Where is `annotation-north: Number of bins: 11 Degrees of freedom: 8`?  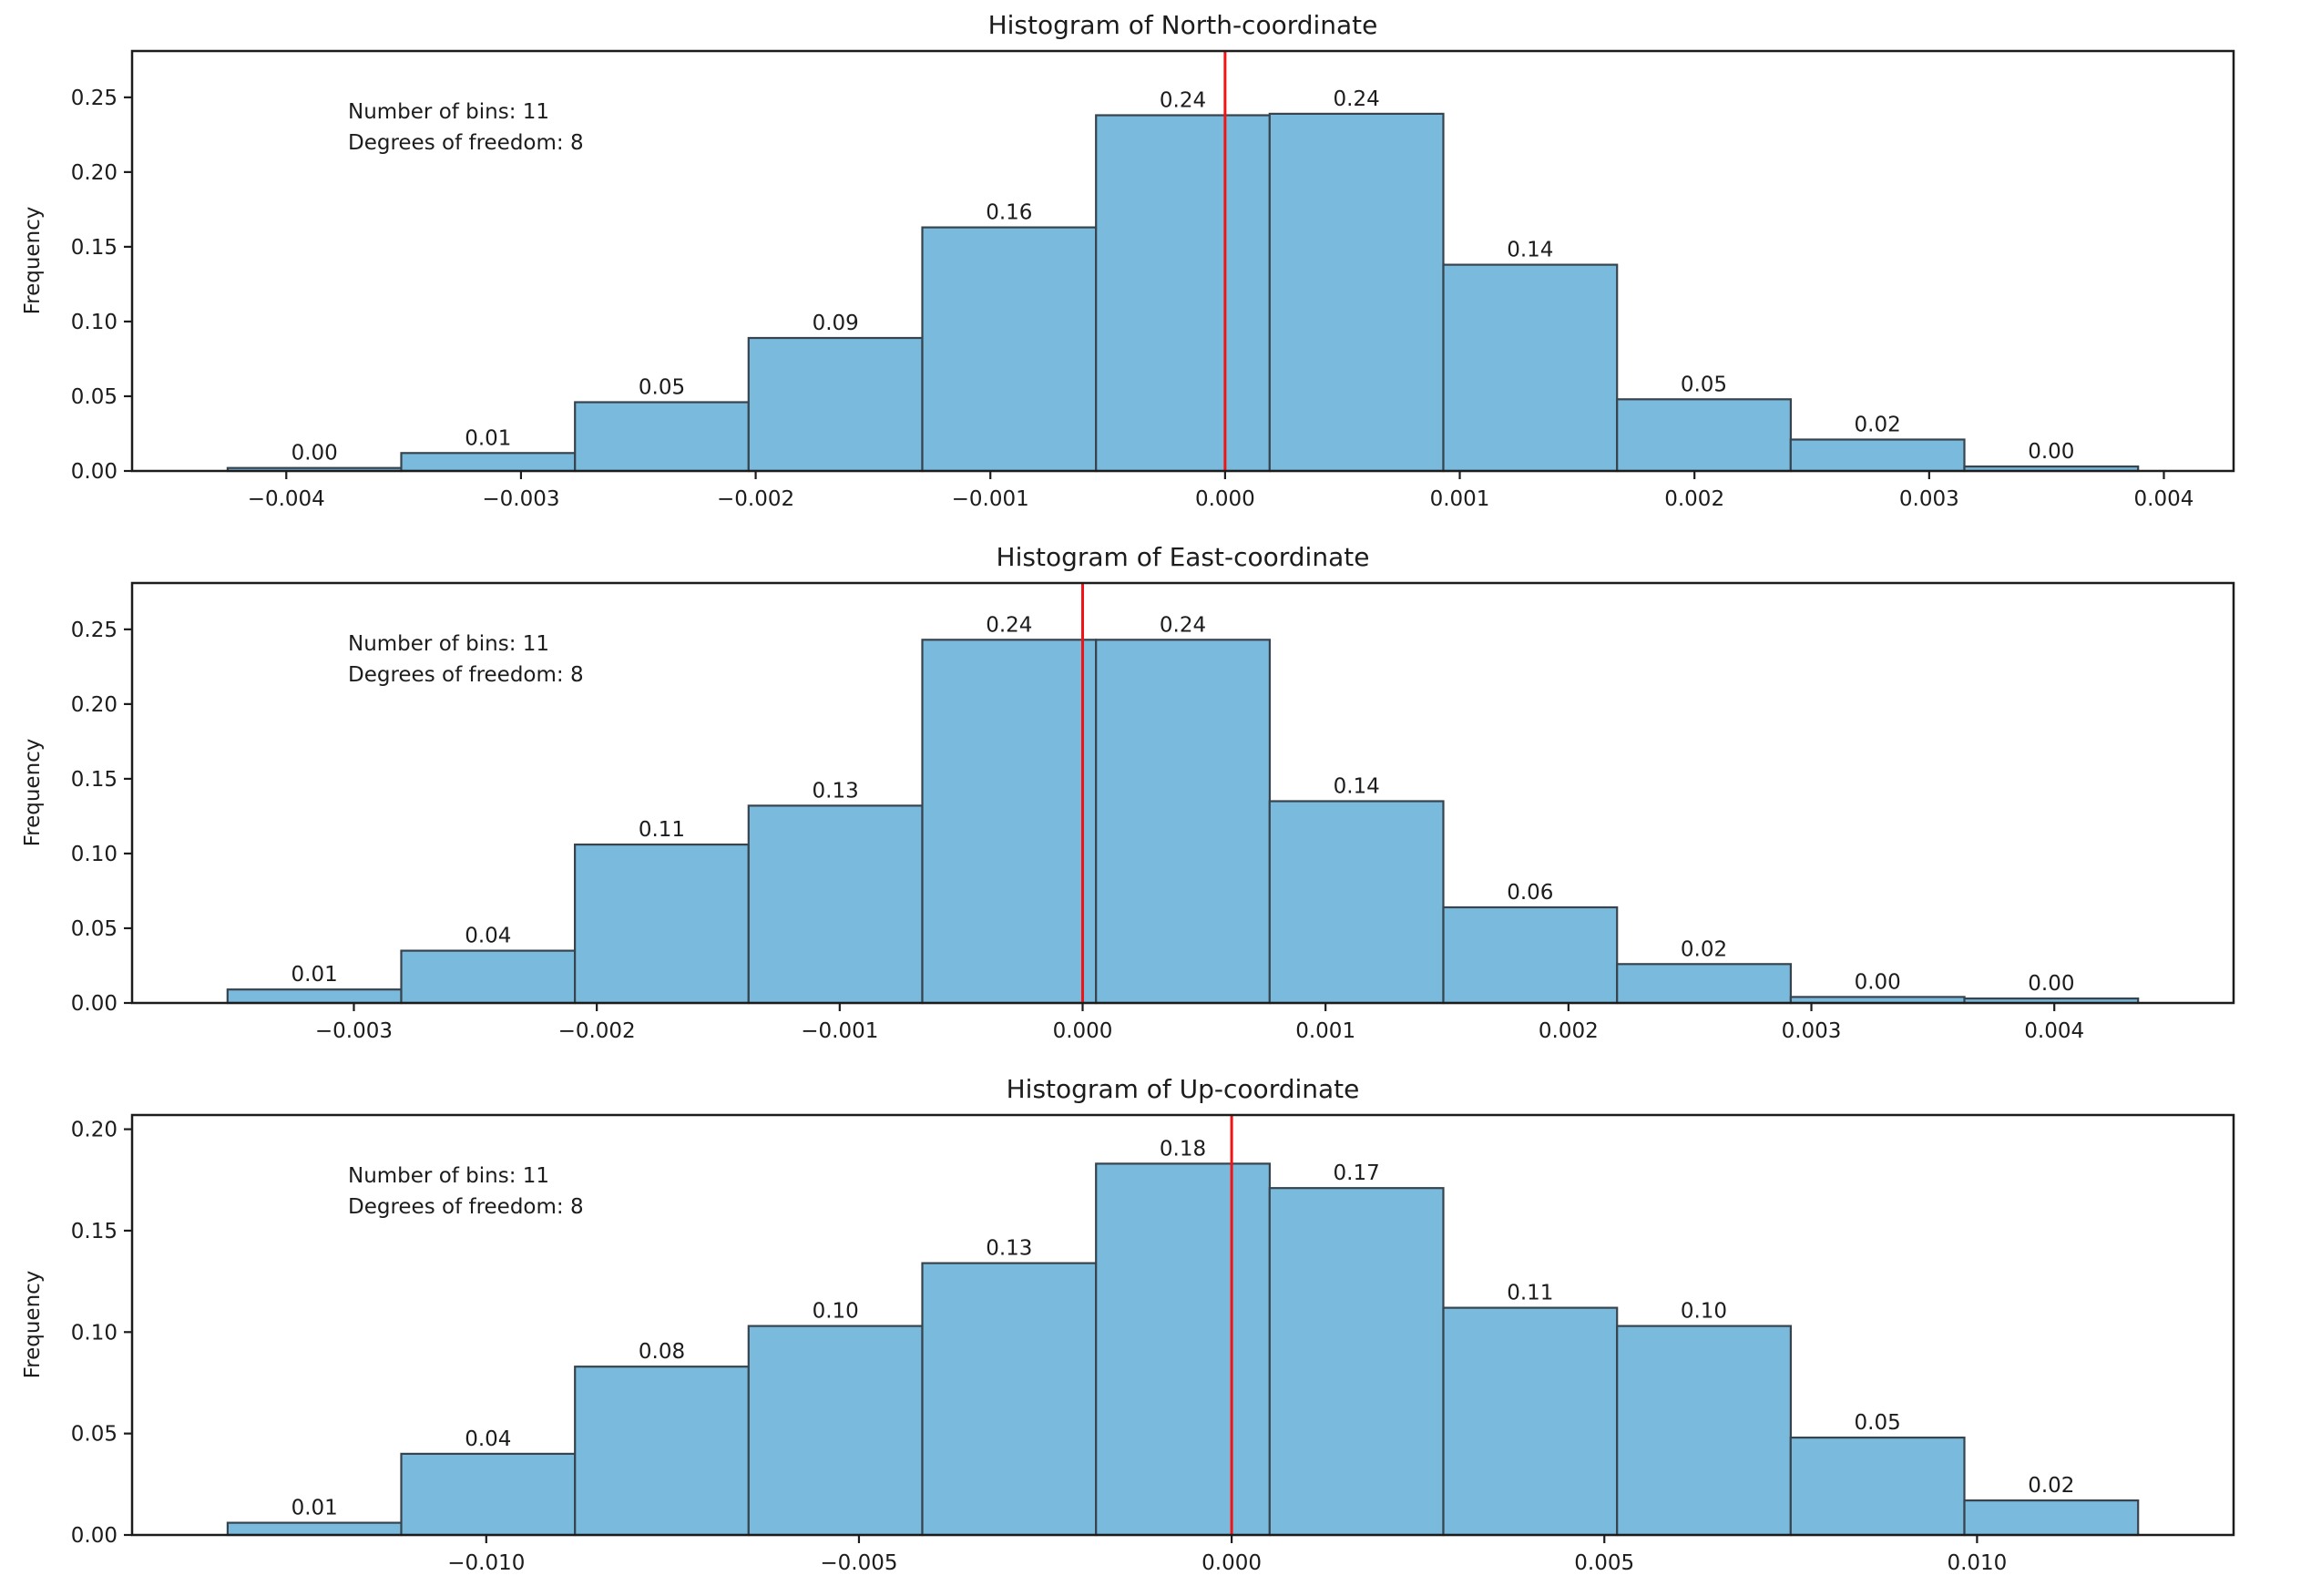
annotation-north: Number of bins: 11 Degrees of freedom: 8 is located at coordinates (466, 128).